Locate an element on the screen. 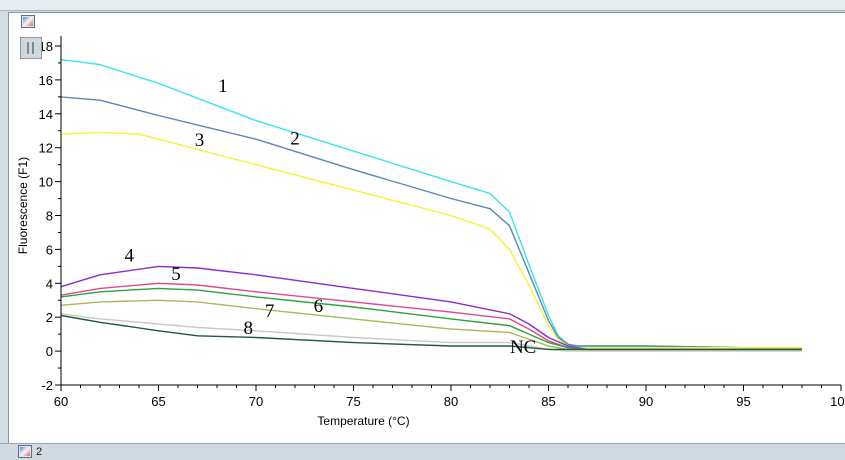  y-tick-label: 0 is located at coordinates (49, 351).